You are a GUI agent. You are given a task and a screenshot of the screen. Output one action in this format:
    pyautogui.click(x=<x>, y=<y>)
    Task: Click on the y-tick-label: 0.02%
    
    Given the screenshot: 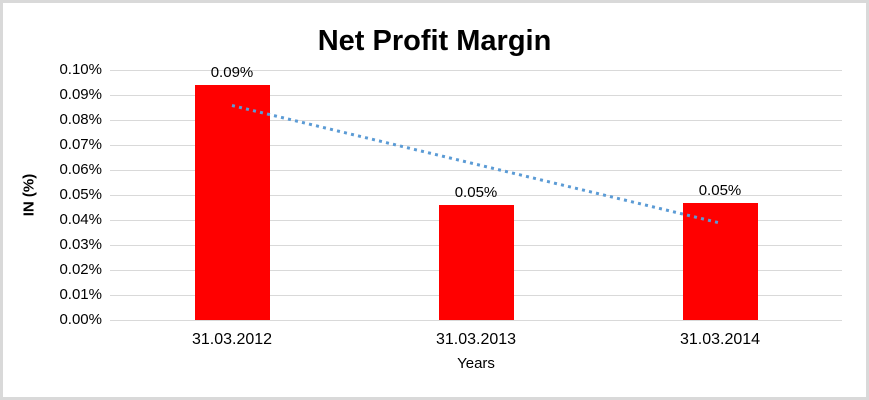 What is the action you would take?
    pyautogui.click(x=80, y=269)
    